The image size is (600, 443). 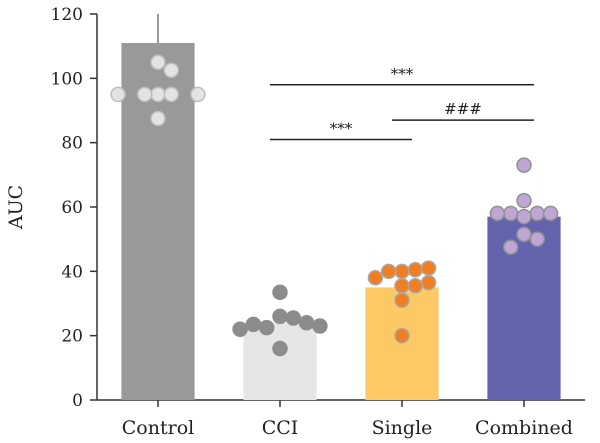 What do you see at coordinates (72, 272) in the screenshot?
I see `y-tick-label: 40` at bounding box center [72, 272].